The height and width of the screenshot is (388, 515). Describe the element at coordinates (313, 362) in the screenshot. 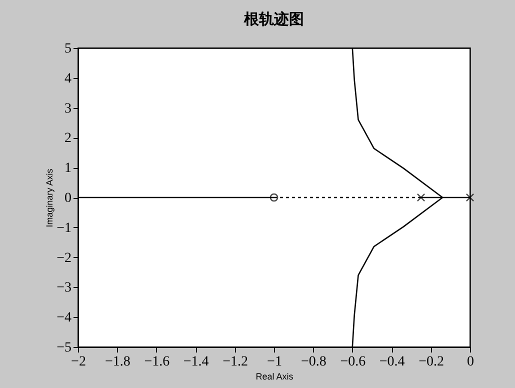

I see `x-tick-label: −0.8` at that location.